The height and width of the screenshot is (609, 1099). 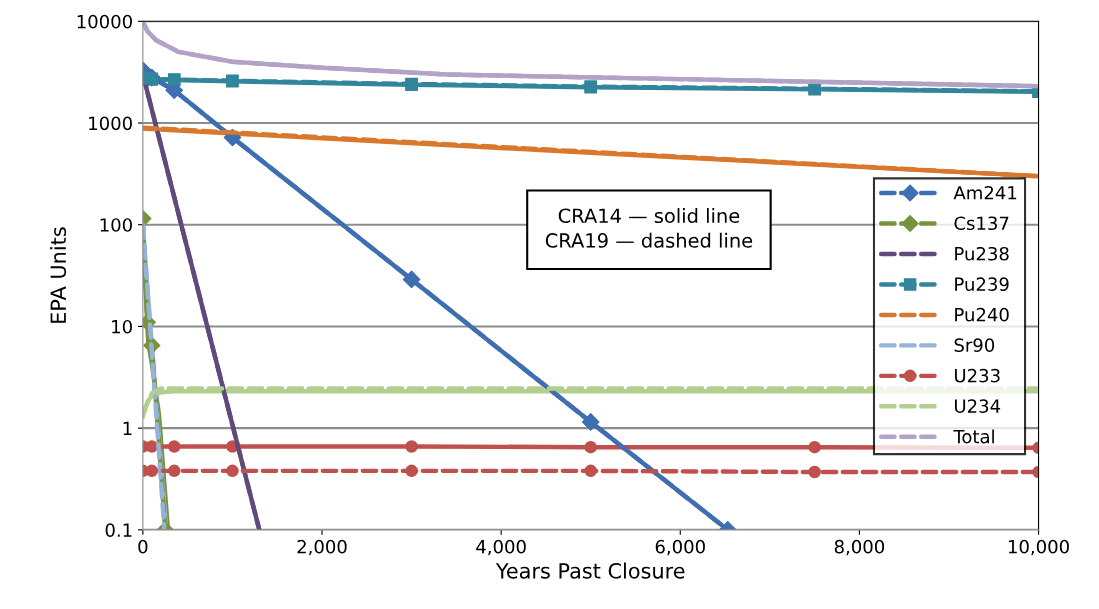 What do you see at coordinates (985, 192) in the screenshot?
I see `legend-label: Am241` at bounding box center [985, 192].